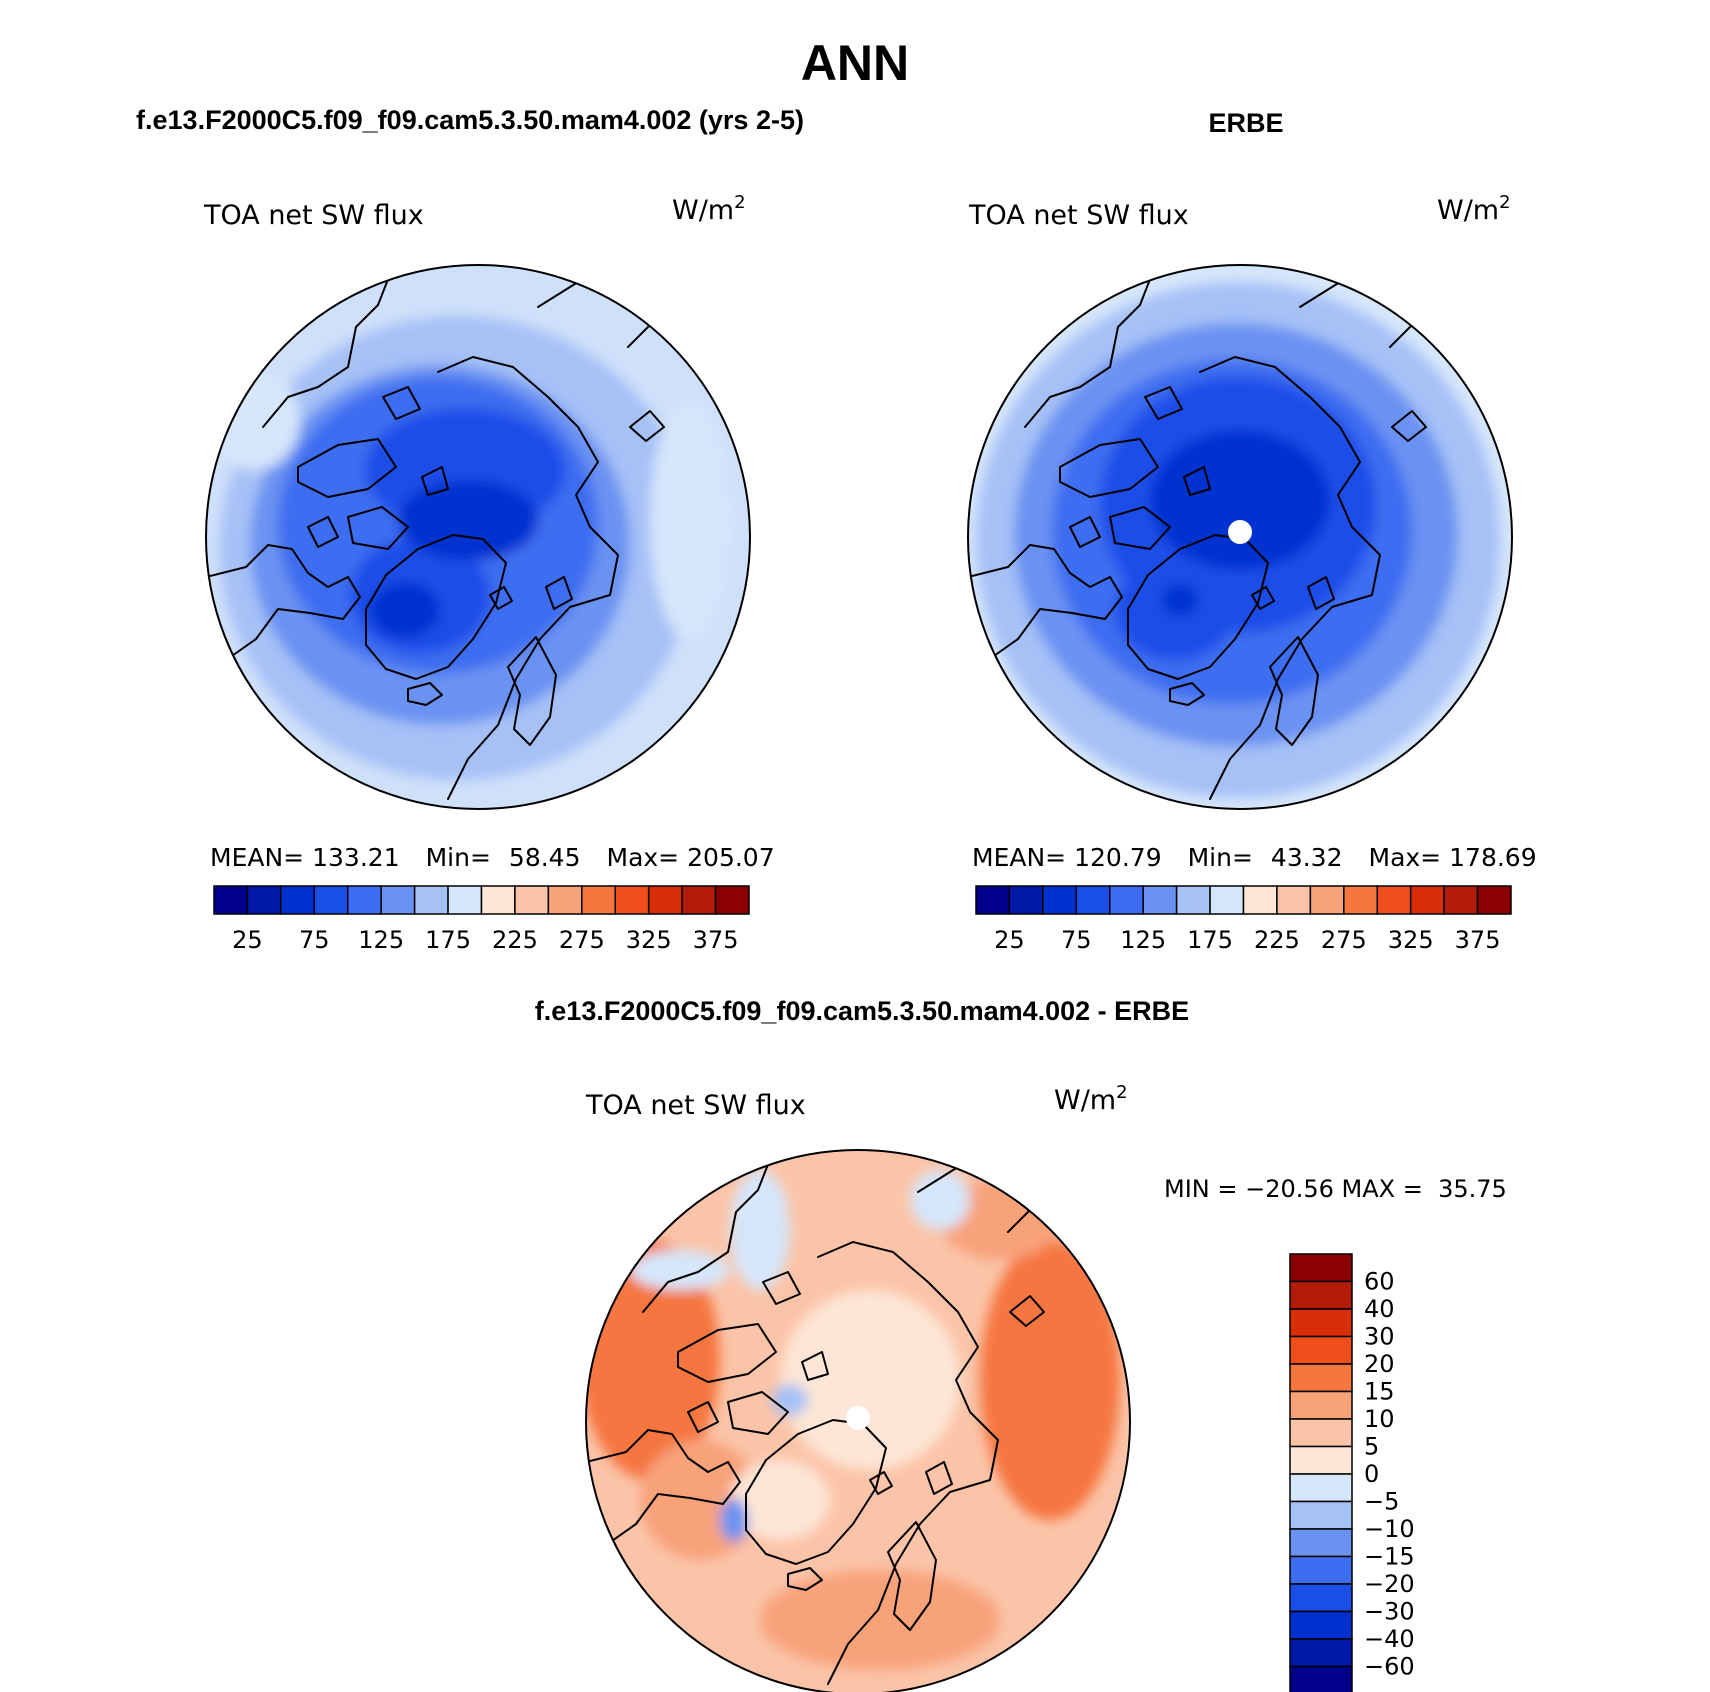  What do you see at coordinates (1379, 1309) in the screenshot?
I see `colorbar-tick-label: 40` at bounding box center [1379, 1309].